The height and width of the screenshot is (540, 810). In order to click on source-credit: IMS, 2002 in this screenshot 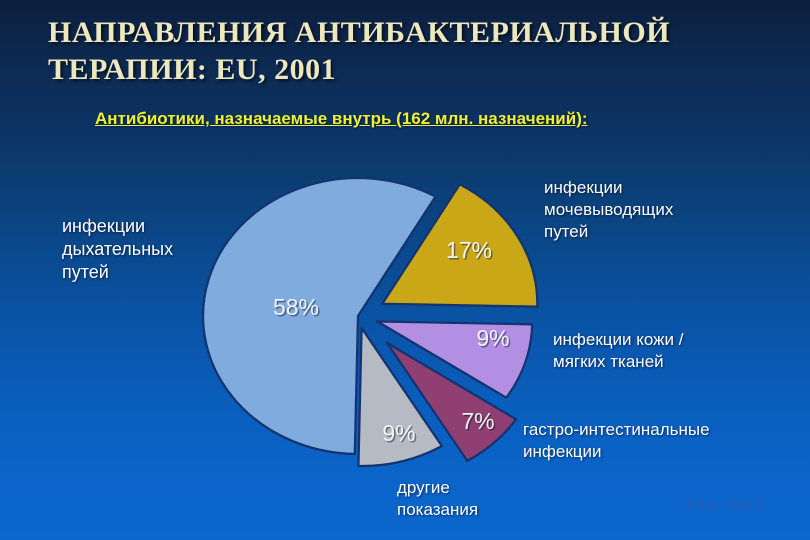, I will do `click(725, 505)`.